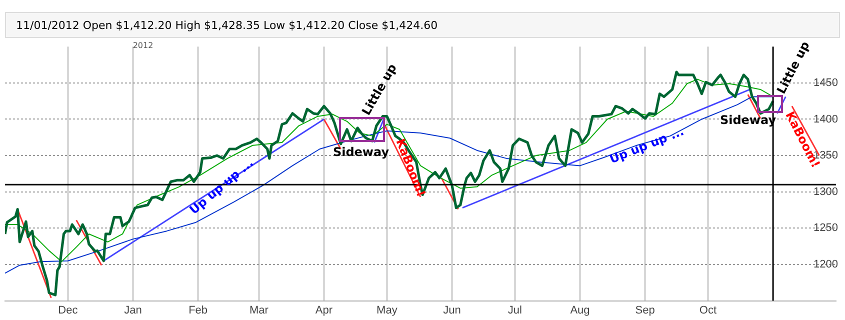 The height and width of the screenshot is (320, 845). Describe the element at coordinates (422, 25) in the screenshot. I see `chart-title: 11/01/2012 Open $1,412.20 High $1,428.35 Low $1,412.20 Close $1,424.60` at that location.